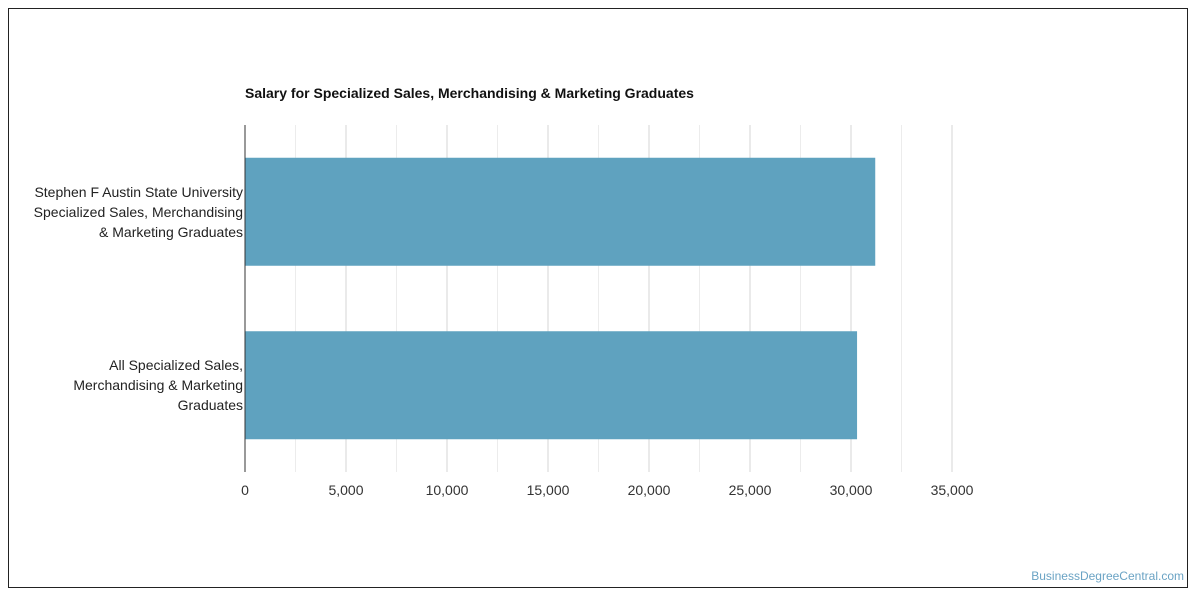 This screenshot has height=600, width=1200. I want to click on x-tick-label: 35,000, so click(952, 490).